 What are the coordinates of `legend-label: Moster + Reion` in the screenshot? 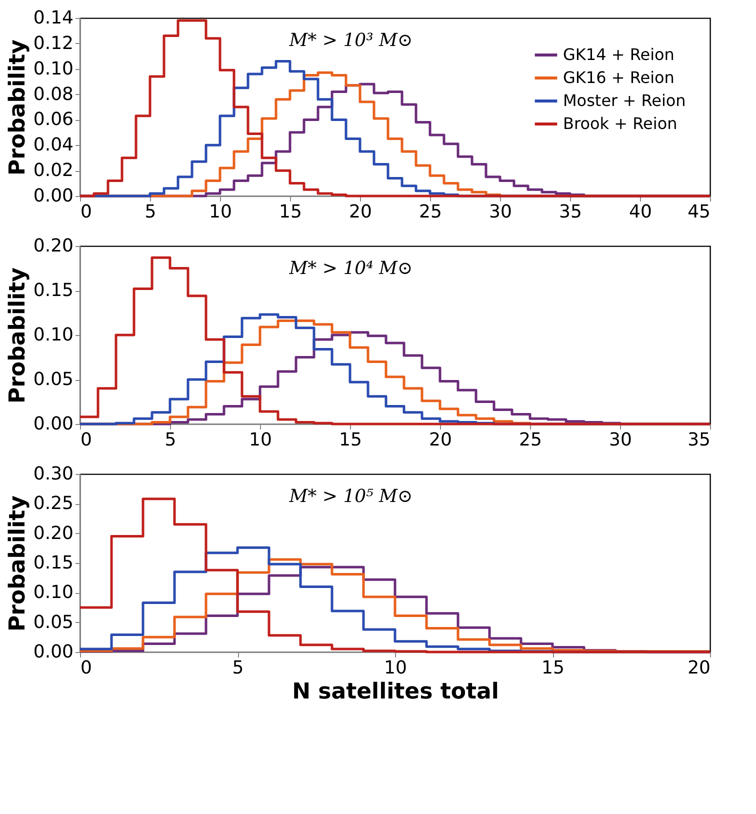 It's located at (624, 100).